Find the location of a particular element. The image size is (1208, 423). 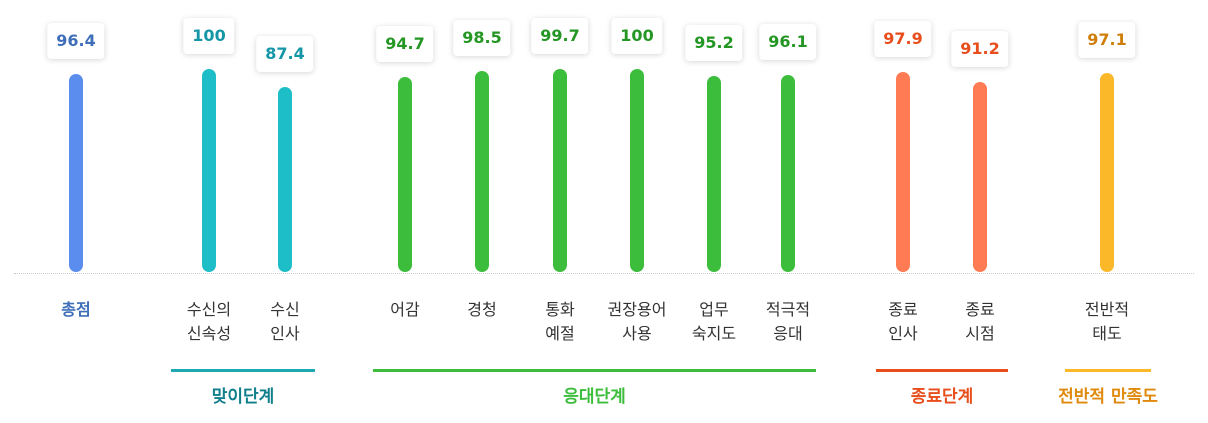

category-label-line: 예절 is located at coordinates (560, 333).